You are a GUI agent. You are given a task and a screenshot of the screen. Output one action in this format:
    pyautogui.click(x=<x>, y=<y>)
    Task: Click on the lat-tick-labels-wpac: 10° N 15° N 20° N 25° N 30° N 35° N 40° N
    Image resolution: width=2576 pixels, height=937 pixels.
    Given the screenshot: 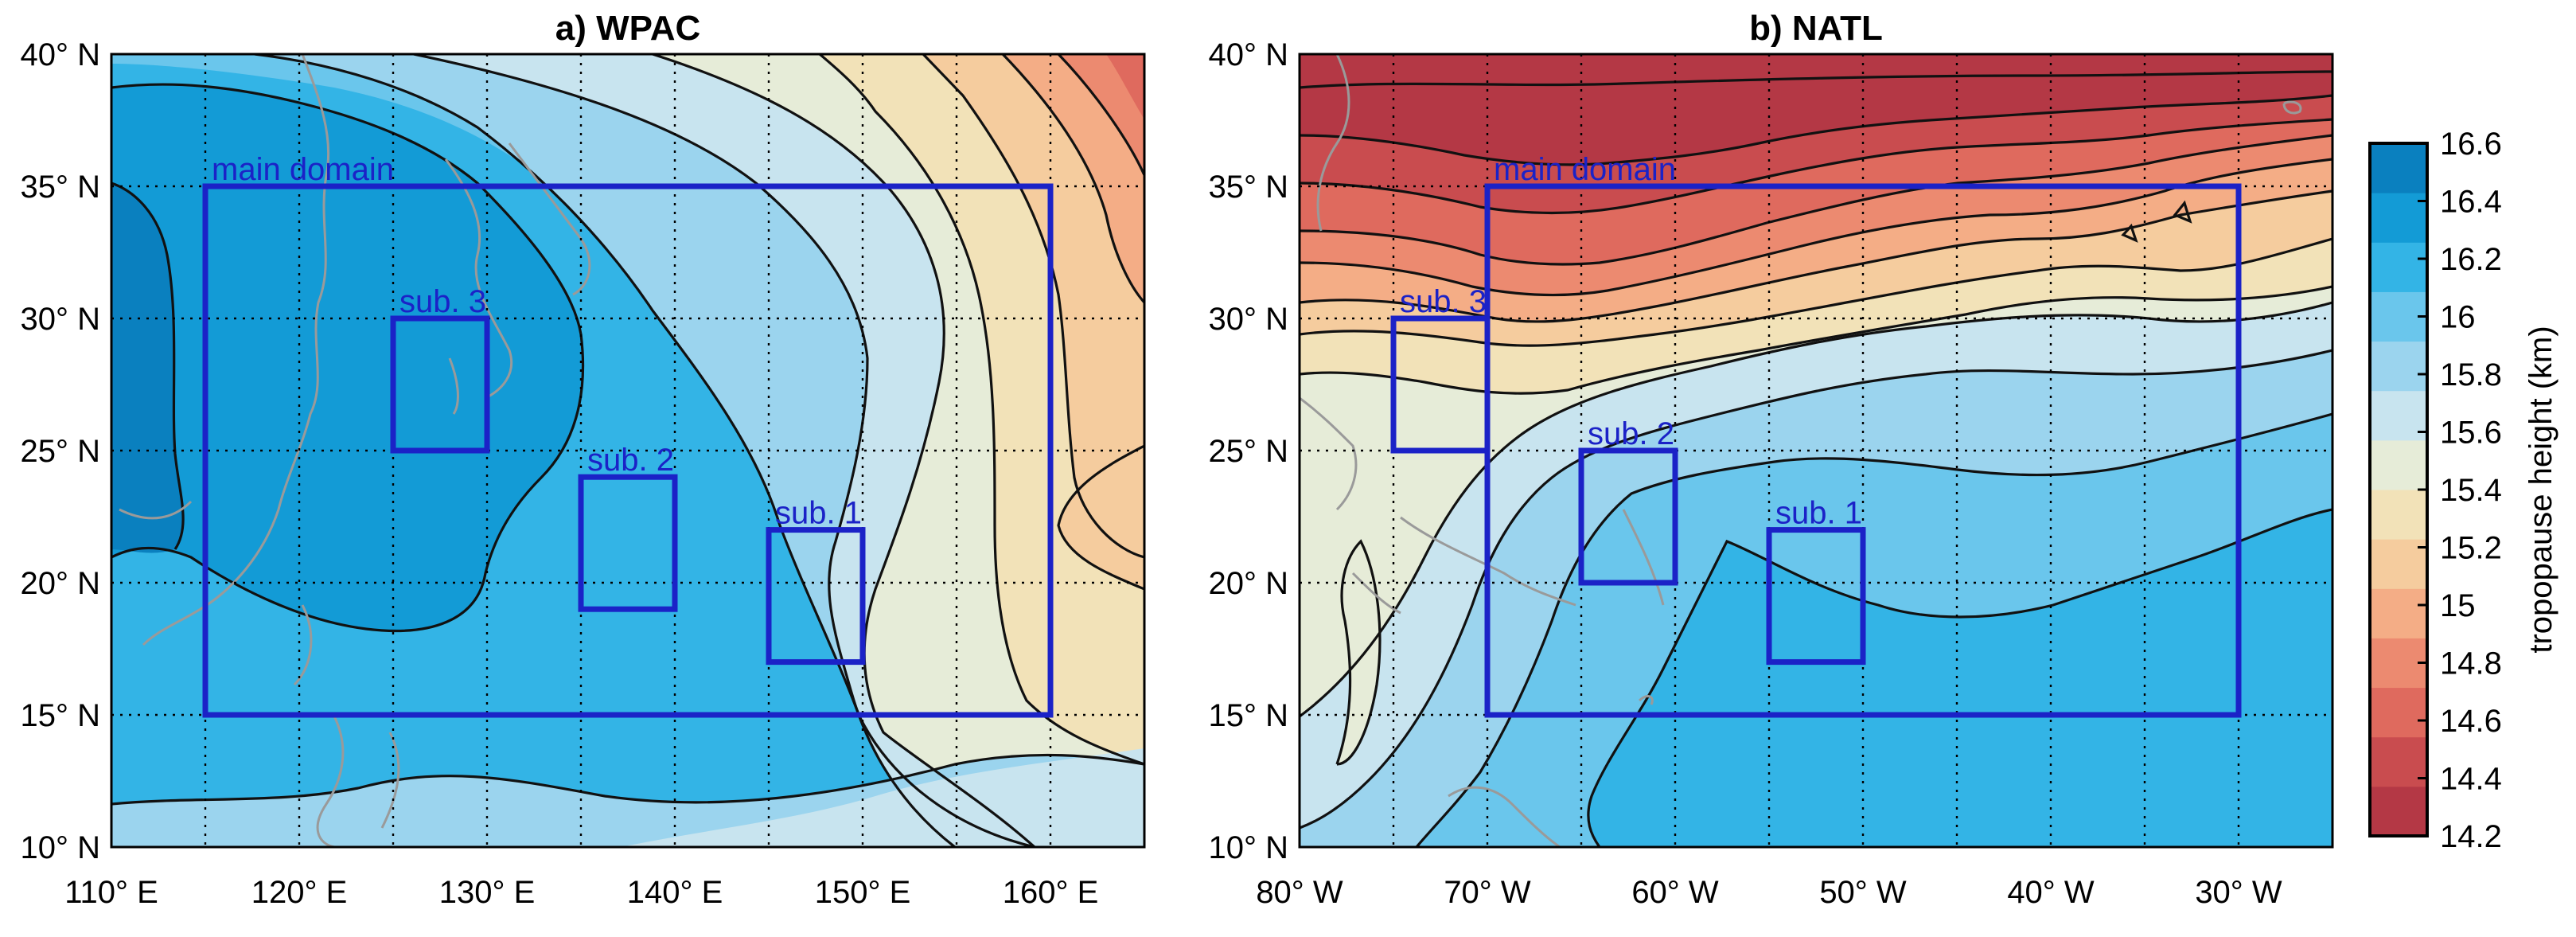 What is the action you would take?
    pyautogui.click(x=61, y=451)
    